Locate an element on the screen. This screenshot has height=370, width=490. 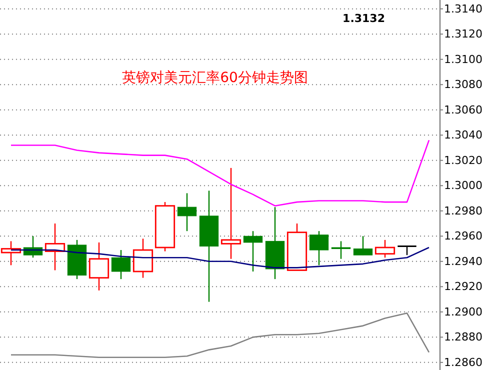
y-tick-label: 1.3060 is located at coordinates (463, 109).